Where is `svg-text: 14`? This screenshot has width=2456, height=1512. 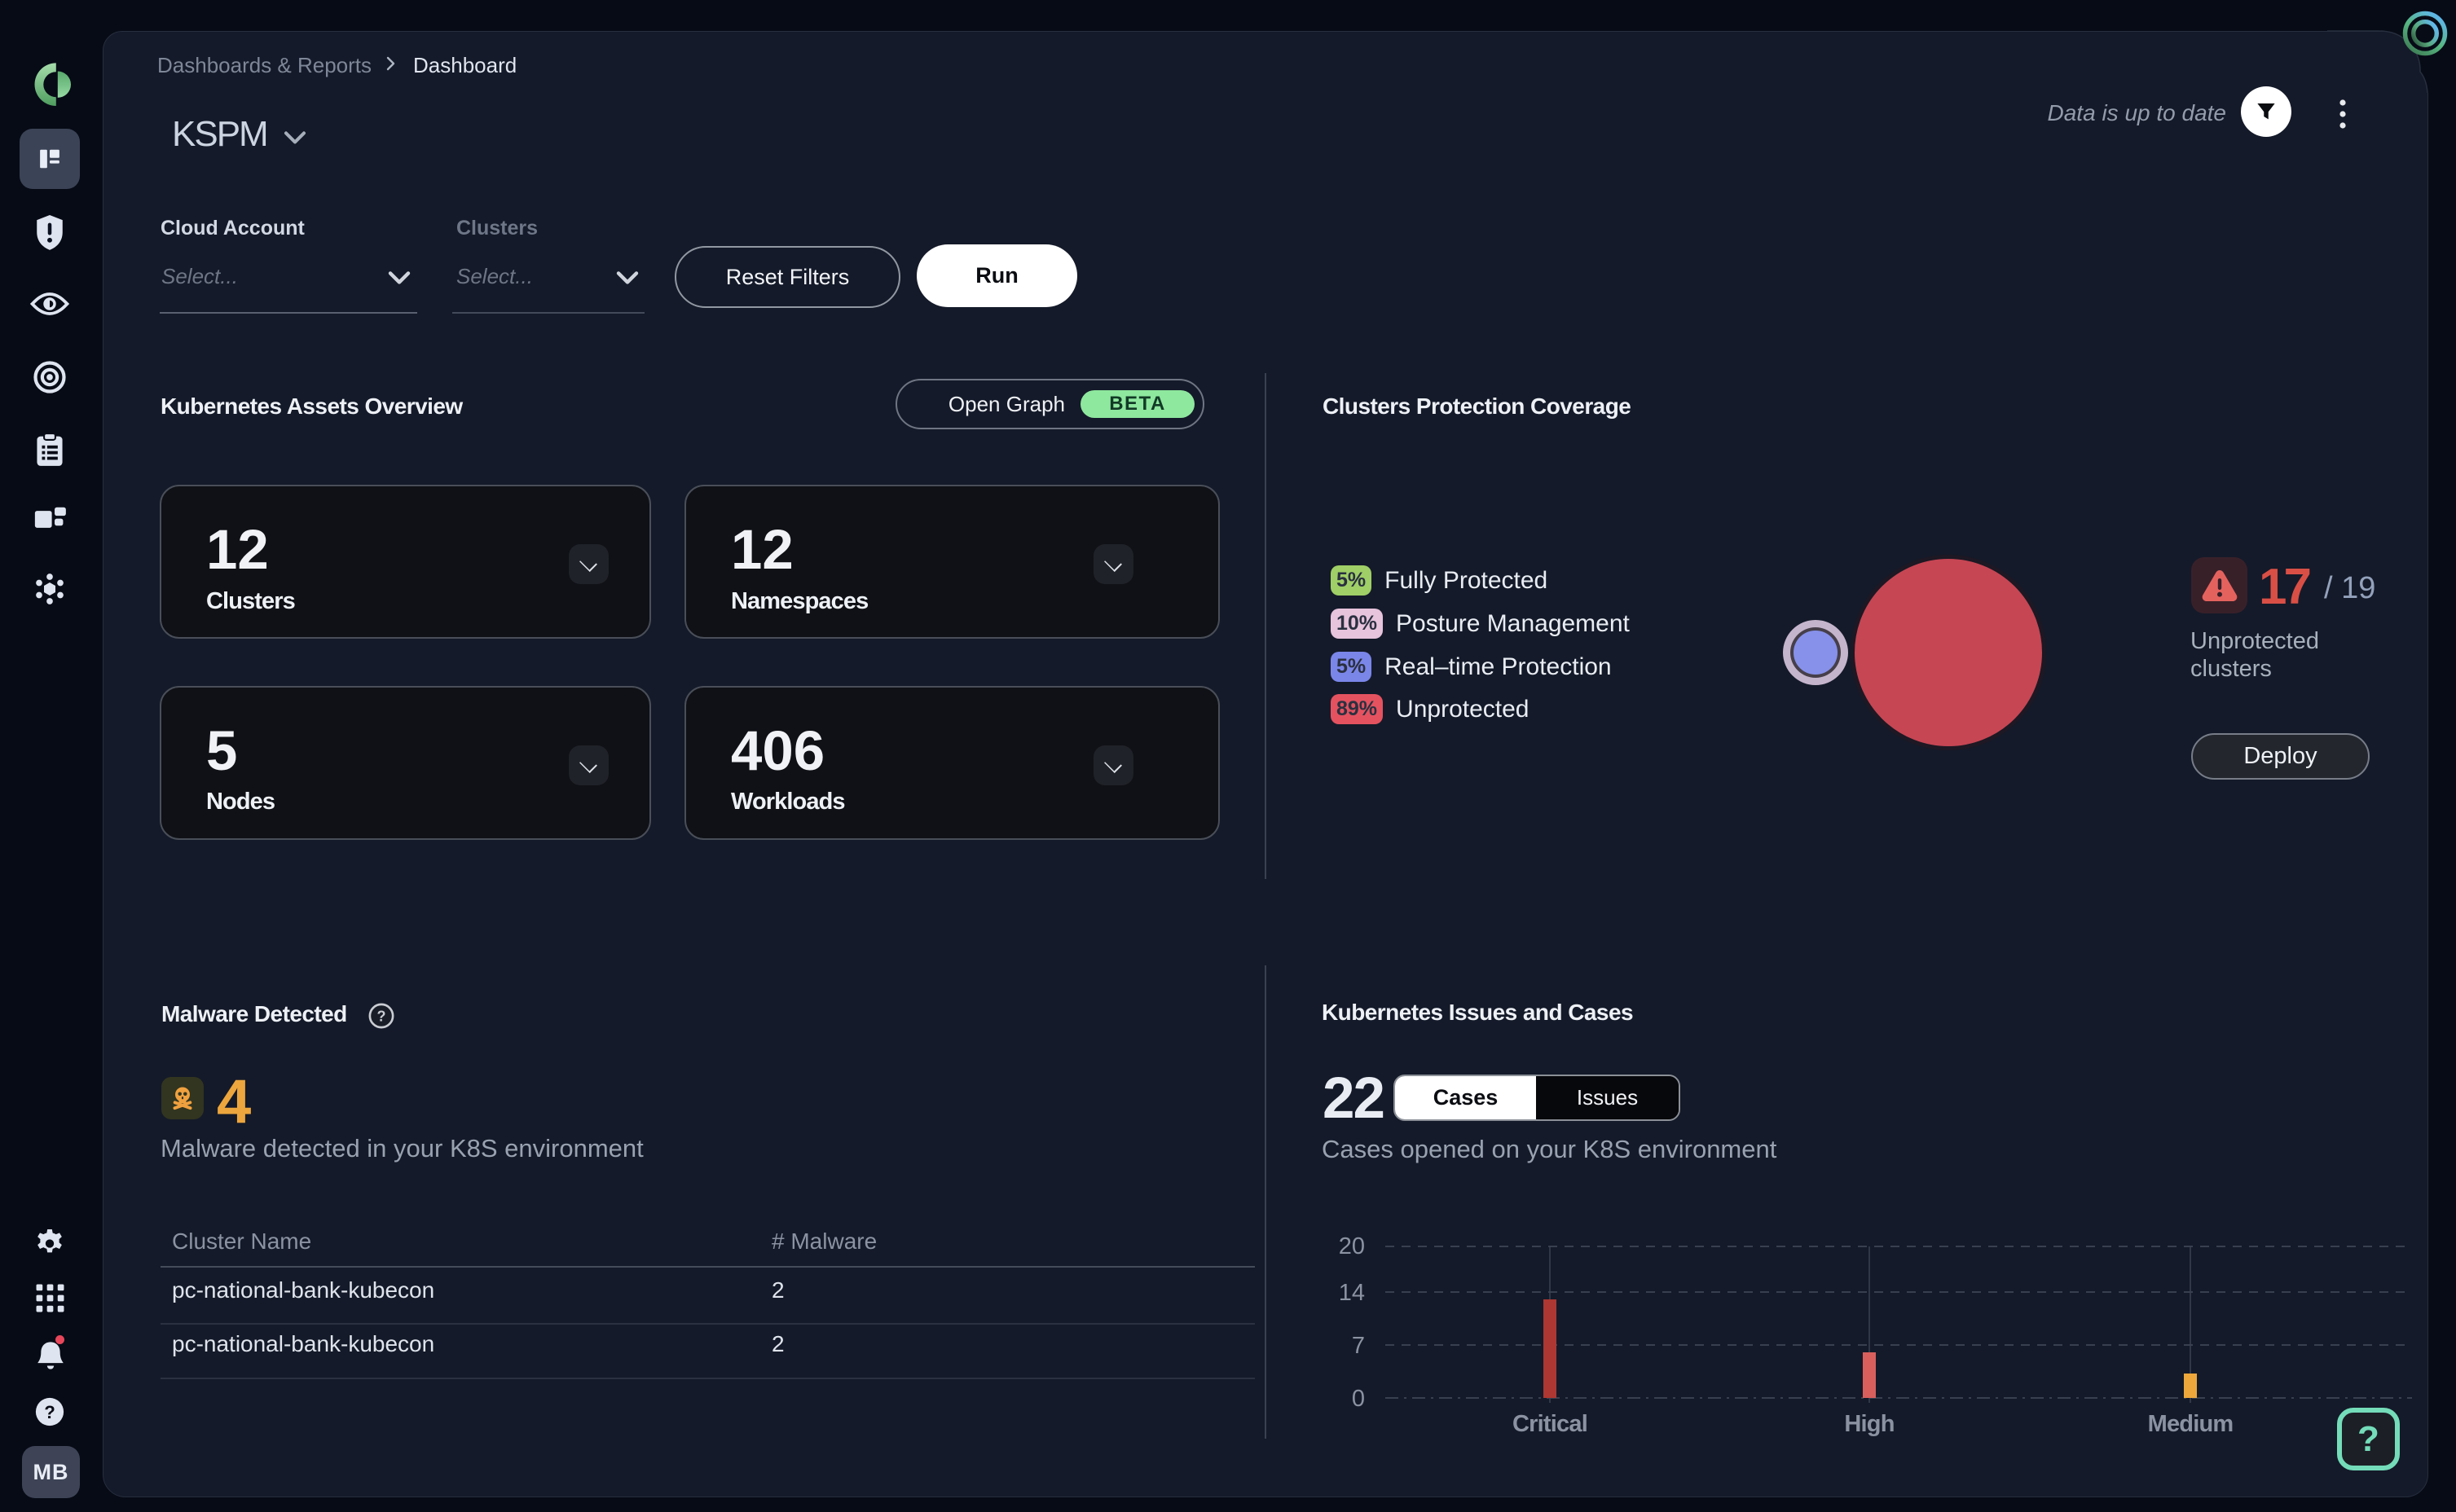
svg-text: 14 is located at coordinates (1352, 1293).